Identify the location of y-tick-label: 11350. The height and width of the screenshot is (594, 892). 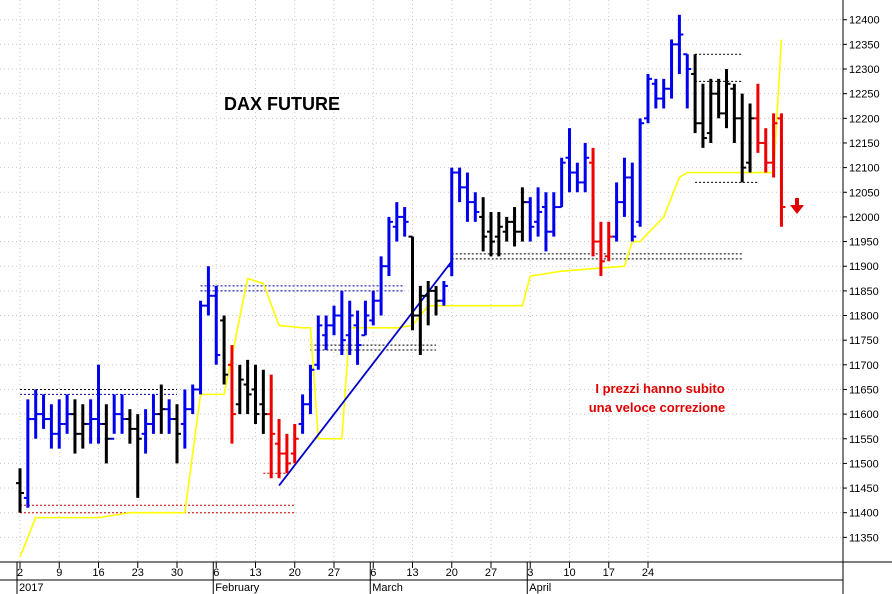
(864, 538).